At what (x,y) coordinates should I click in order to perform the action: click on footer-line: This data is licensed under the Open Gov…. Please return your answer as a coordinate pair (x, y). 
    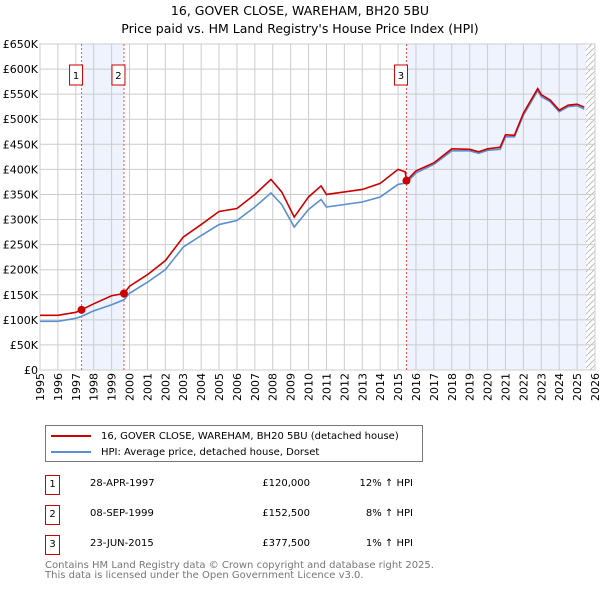
    Looking at the image, I should click on (204, 575).